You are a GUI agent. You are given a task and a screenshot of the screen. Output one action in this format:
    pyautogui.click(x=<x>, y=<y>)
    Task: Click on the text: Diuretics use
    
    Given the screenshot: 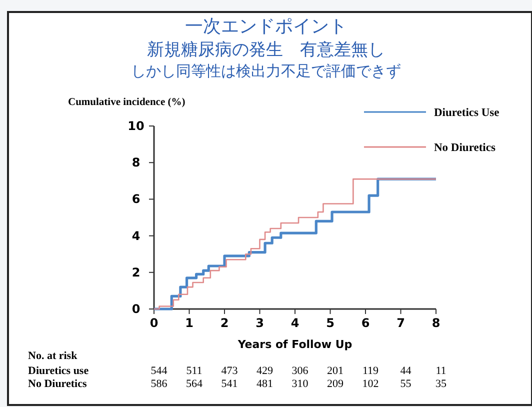 What is the action you would take?
    pyautogui.click(x=58, y=371)
    